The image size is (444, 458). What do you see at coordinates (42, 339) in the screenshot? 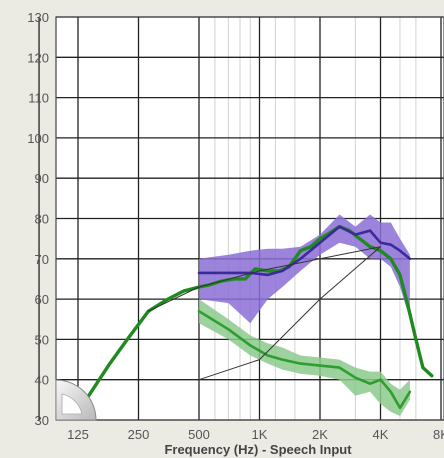
I see `y-tick-label: 50` at bounding box center [42, 339].